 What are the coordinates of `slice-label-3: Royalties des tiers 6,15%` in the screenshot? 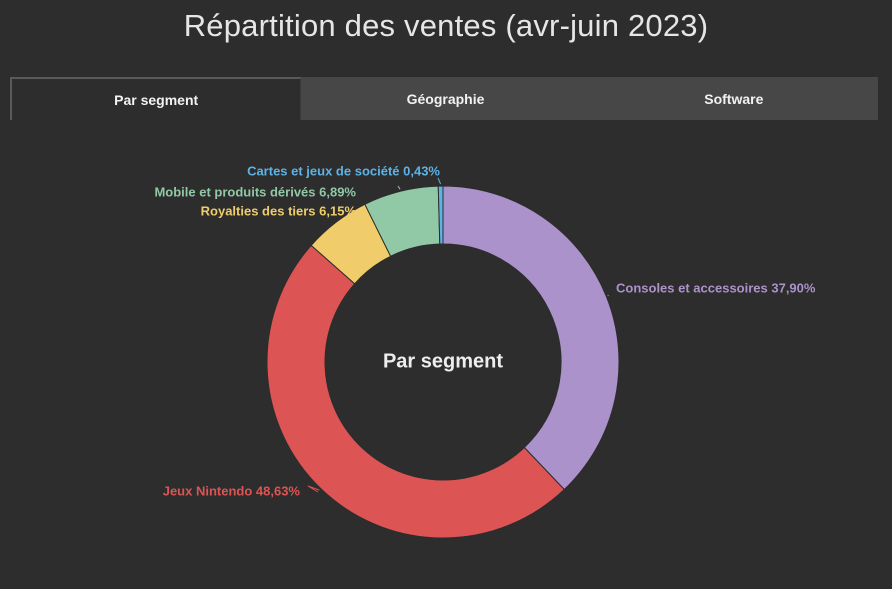 It's located at (279, 210).